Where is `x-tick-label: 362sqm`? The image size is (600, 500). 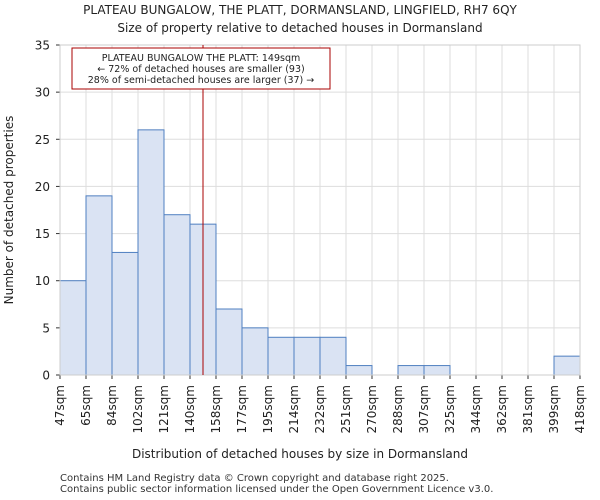
x-tick-label: 362sqm is located at coordinates (502, 409).